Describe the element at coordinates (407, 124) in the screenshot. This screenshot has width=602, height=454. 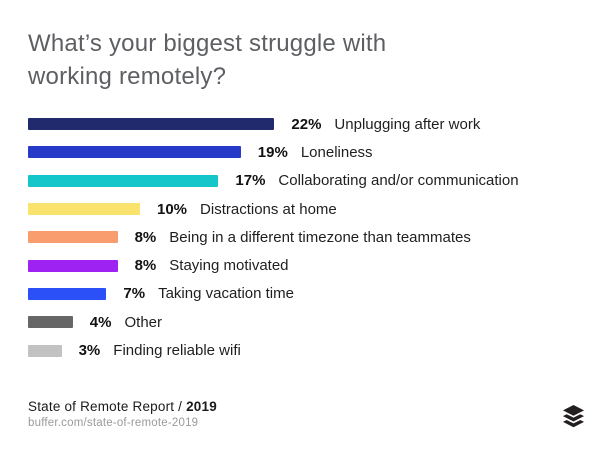
I see `bar-category-label: Unplugging after work` at that location.